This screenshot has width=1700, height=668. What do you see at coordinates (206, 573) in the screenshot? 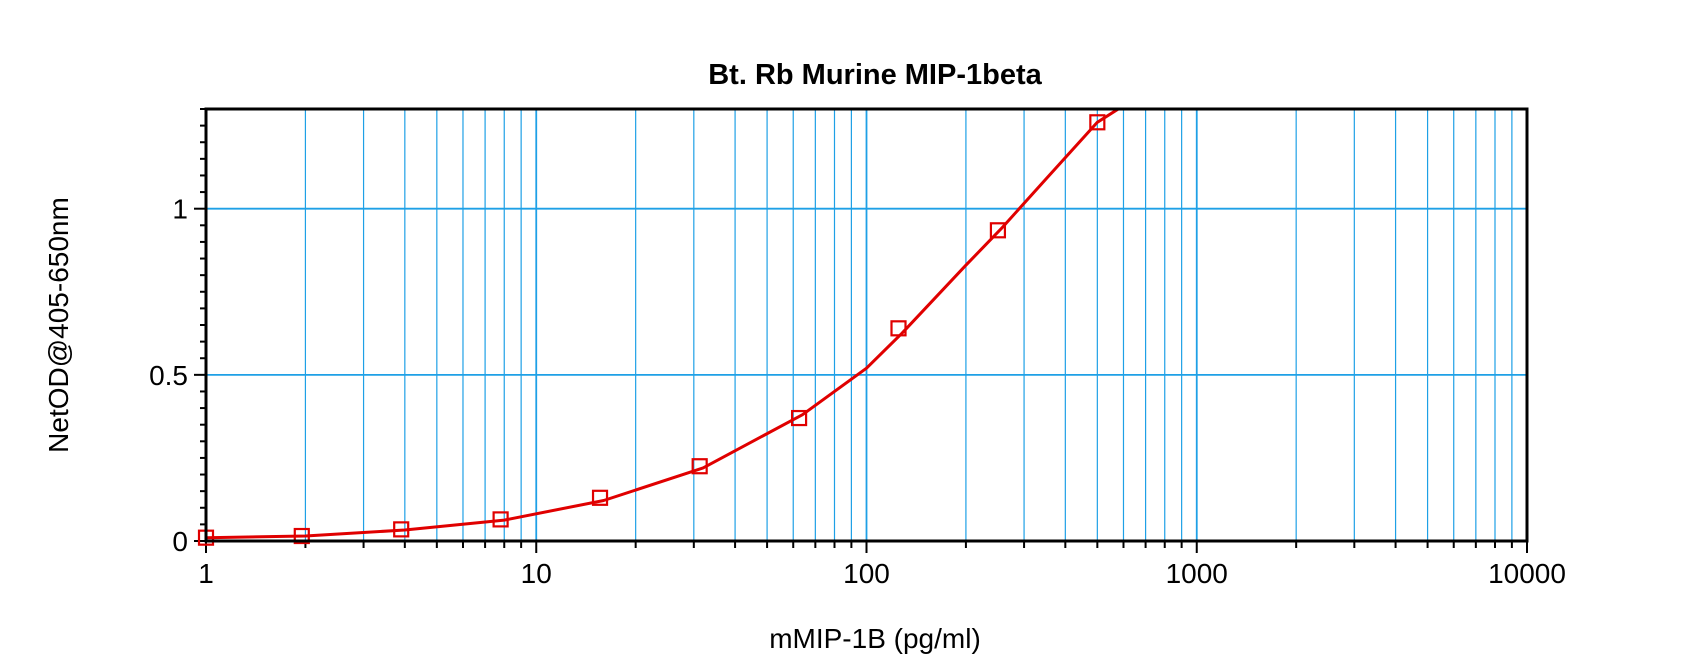
I see `x-tick-label: 1` at bounding box center [206, 573].